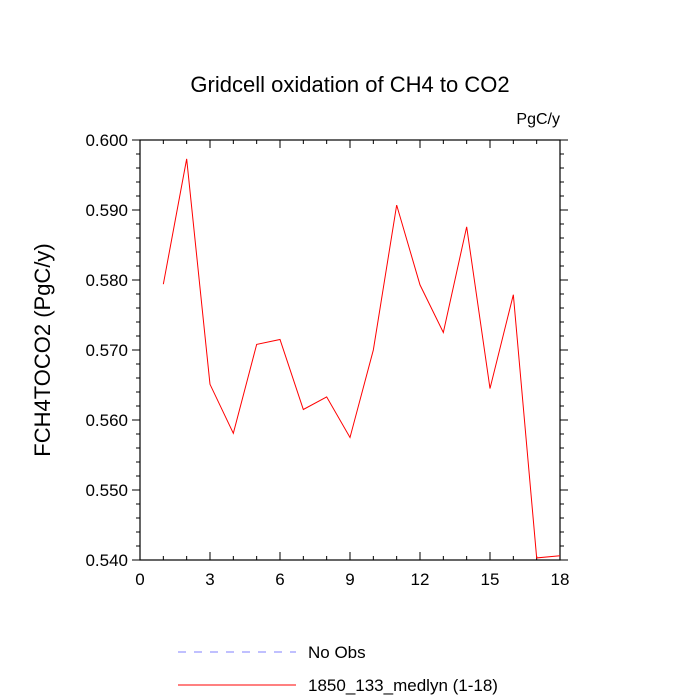 The image size is (700, 700). What do you see at coordinates (106, 490) in the screenshot?
I see `y-tick-label: 0.550` at bounding box center [106, 490].